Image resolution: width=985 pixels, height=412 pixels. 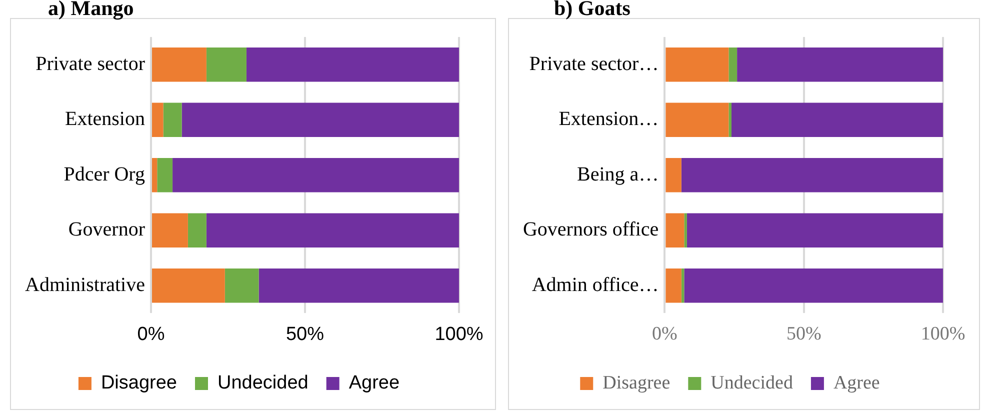 I want to click on y-tick-label: Governors office, so click(x=590, y=229).